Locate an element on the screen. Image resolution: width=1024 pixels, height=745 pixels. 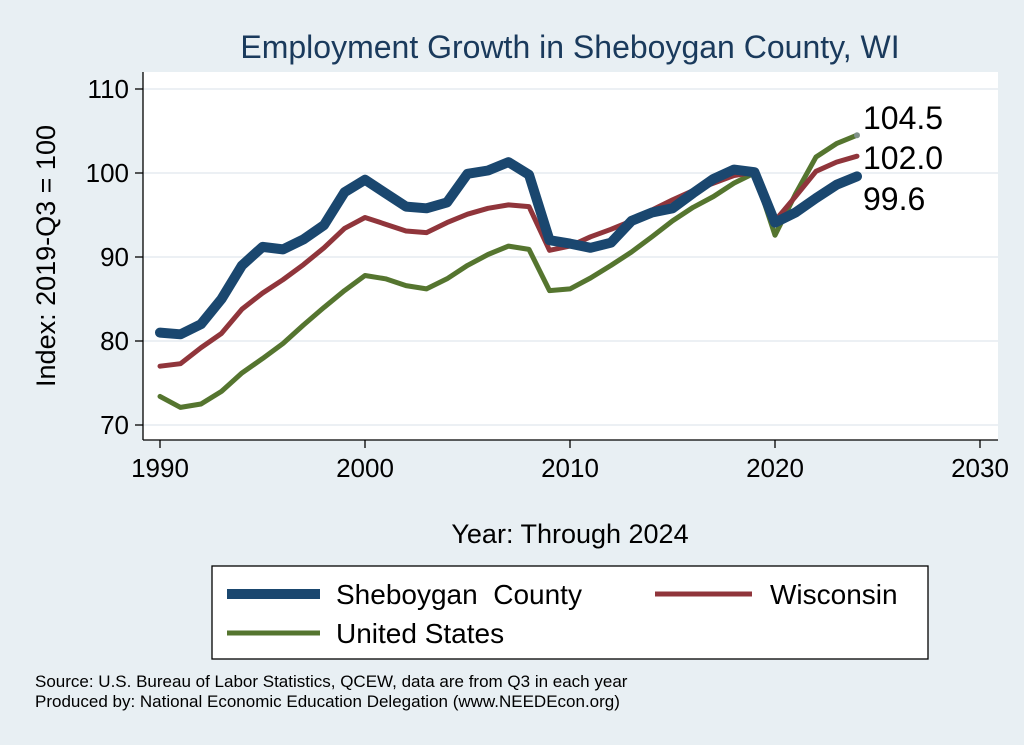
united-states-end-point is located at coordinates (857, 135).